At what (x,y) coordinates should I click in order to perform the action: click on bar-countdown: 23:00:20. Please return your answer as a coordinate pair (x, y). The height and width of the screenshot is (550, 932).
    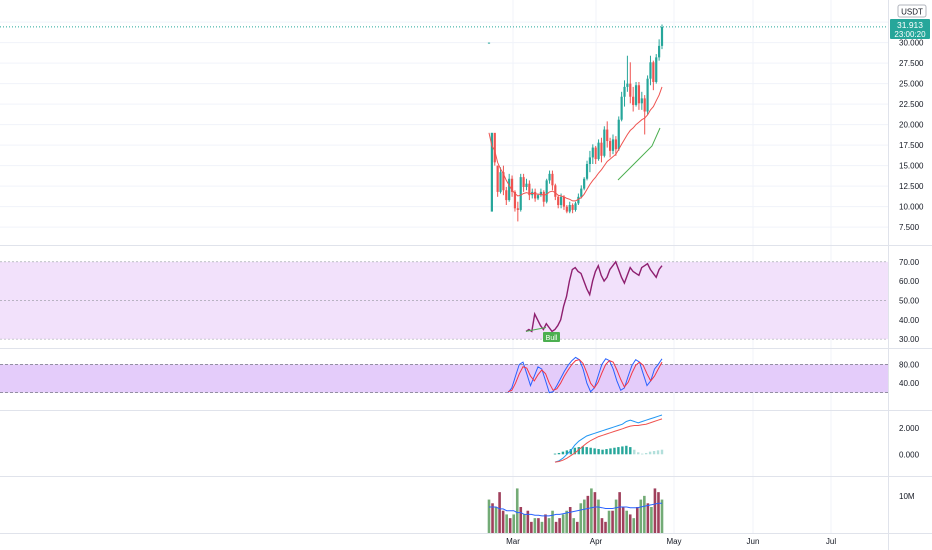
    Looking at the image, I should click on (910, 34).